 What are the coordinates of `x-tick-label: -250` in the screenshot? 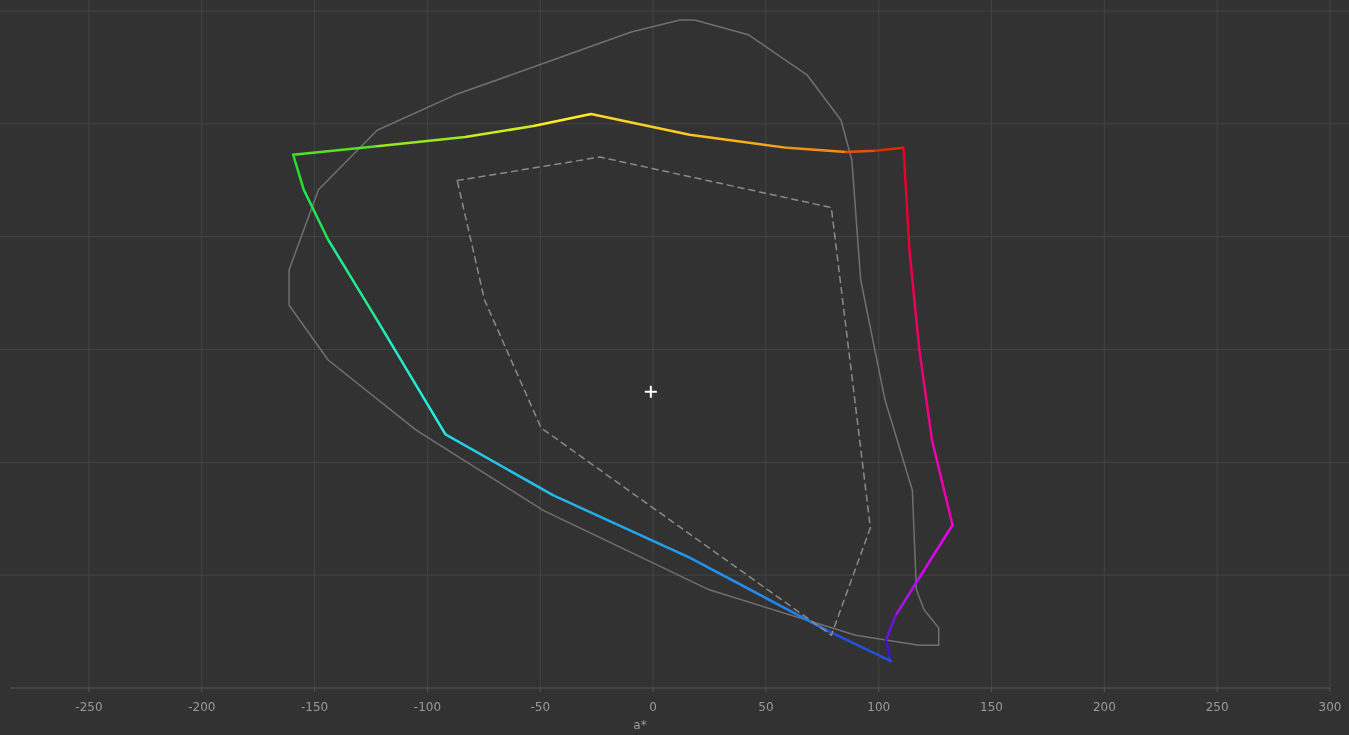 It's located at (89, 707).